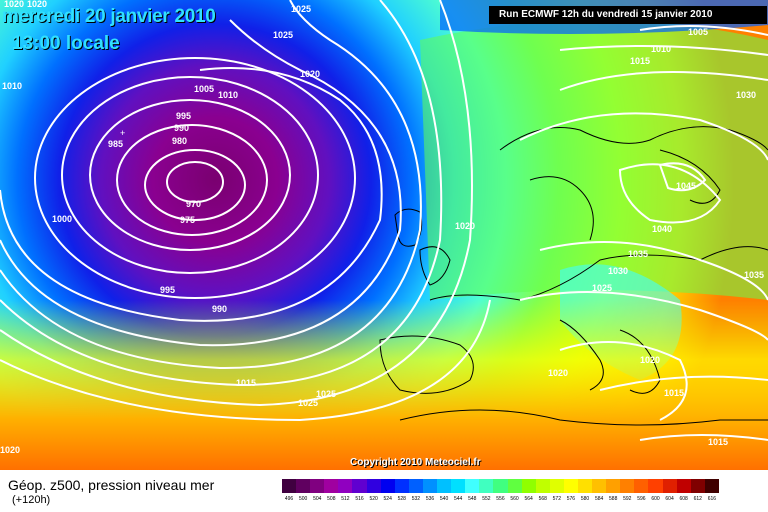 Image resolution: width=768 pixels, height=512 pixels. I want to click on color-scale-value: 540, so click(444, 499).